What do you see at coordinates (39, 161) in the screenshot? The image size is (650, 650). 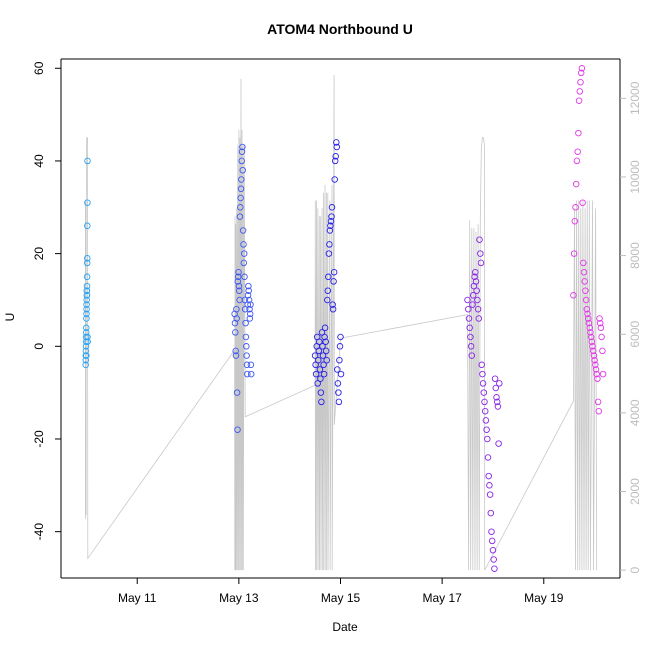 I see `y-tick-label: 40` at bounding box center [39, 161].